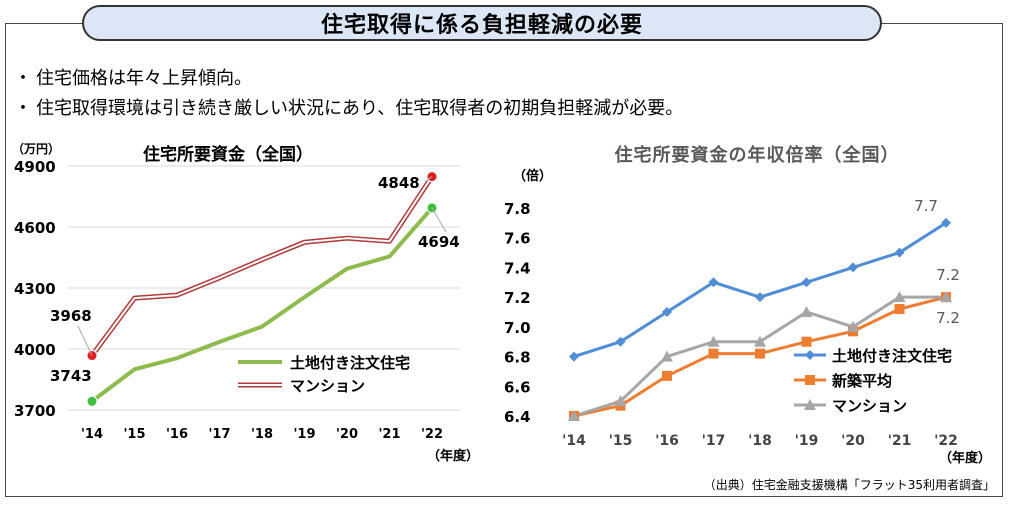  I want to click on left-y-tick: 4600, so click(35, 228).